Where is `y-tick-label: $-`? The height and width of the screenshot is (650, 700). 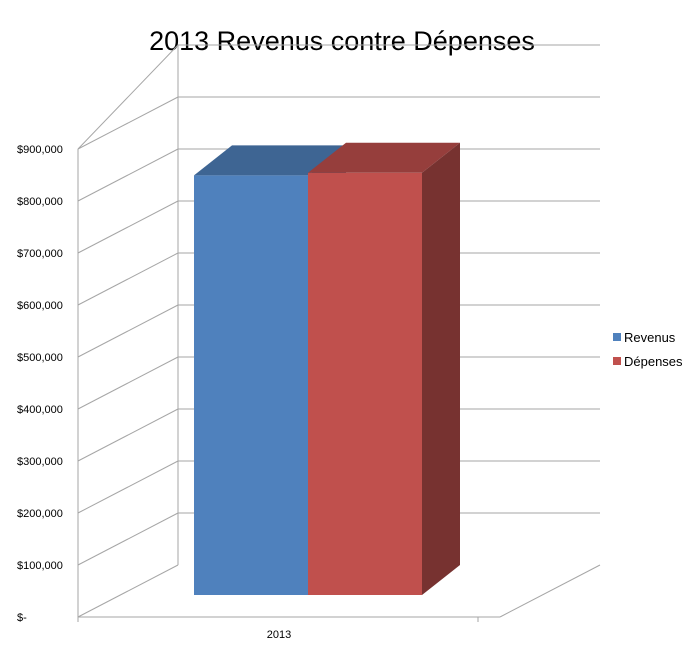 y-tick-label: $- is located at coordinates (22, 618).